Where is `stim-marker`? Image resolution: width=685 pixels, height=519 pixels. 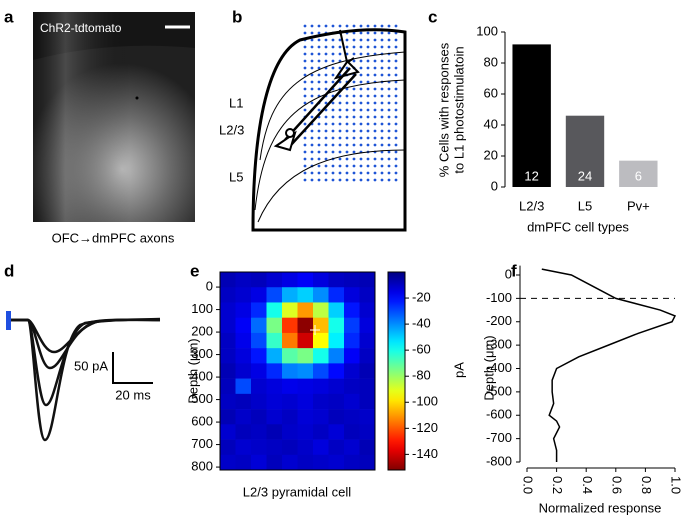 stim-marker is located at coordinates (8, 320).